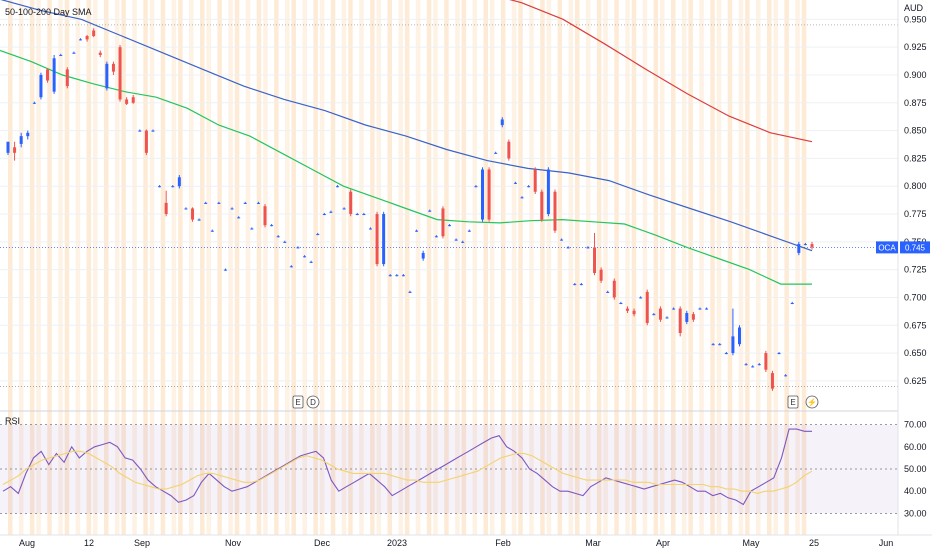  What do you see at coordinates (812, 402) in the screenshot?
I see `split-icon-label: ⚡` at bounding box center [812, 402].